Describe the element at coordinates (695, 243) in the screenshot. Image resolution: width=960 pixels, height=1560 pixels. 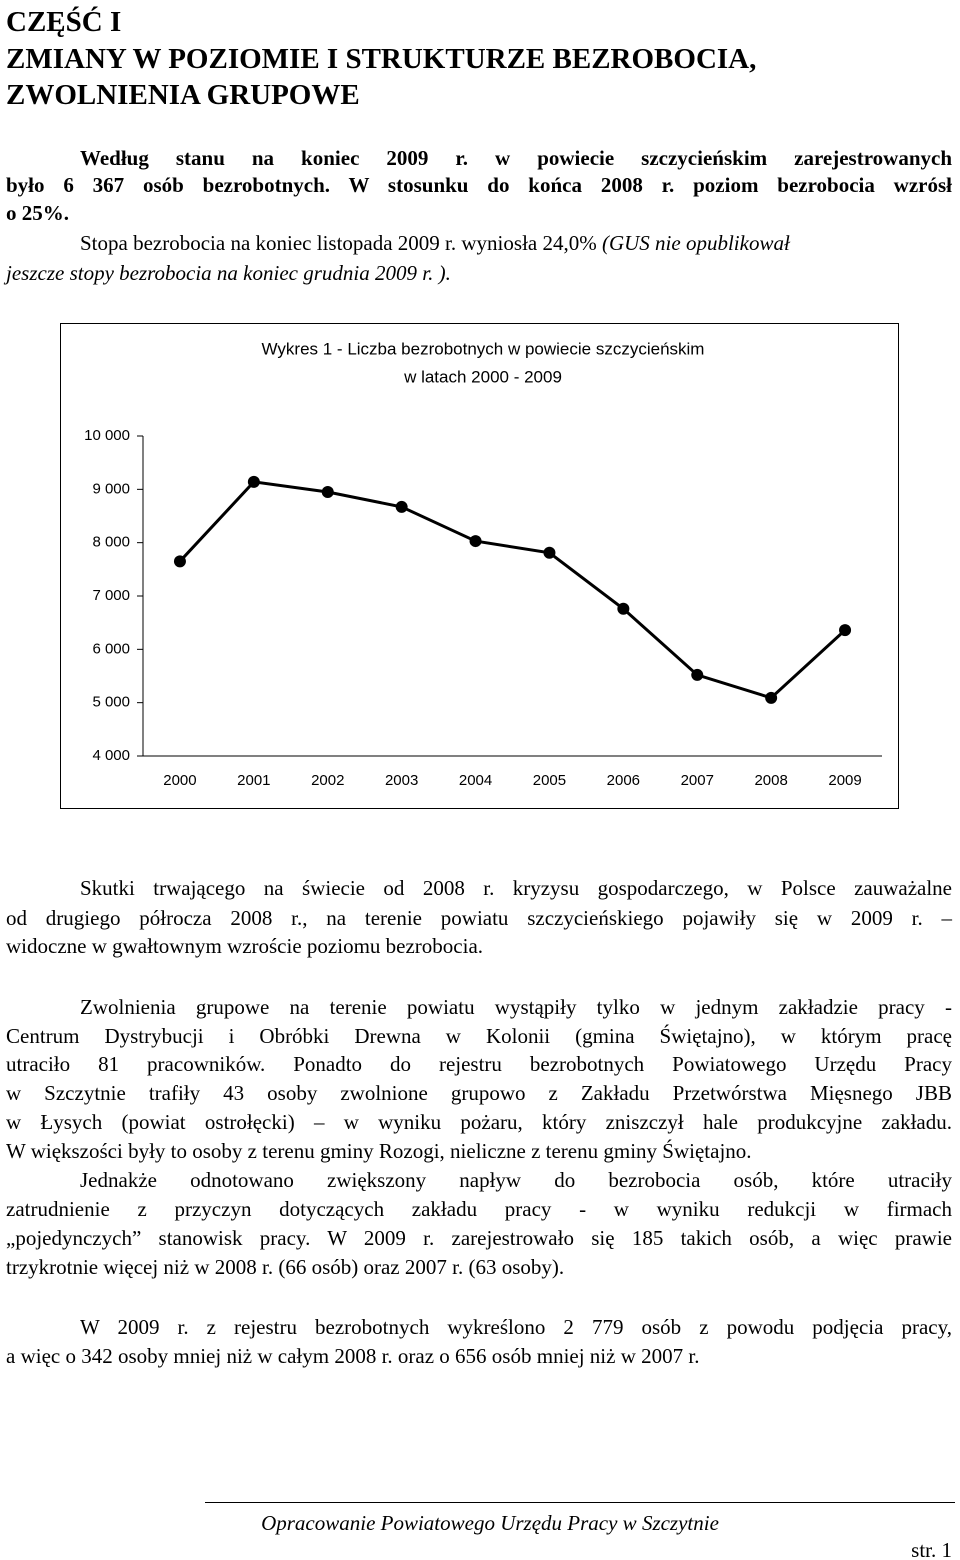
I see `text-run: (GUS nie opublikował` at that location.